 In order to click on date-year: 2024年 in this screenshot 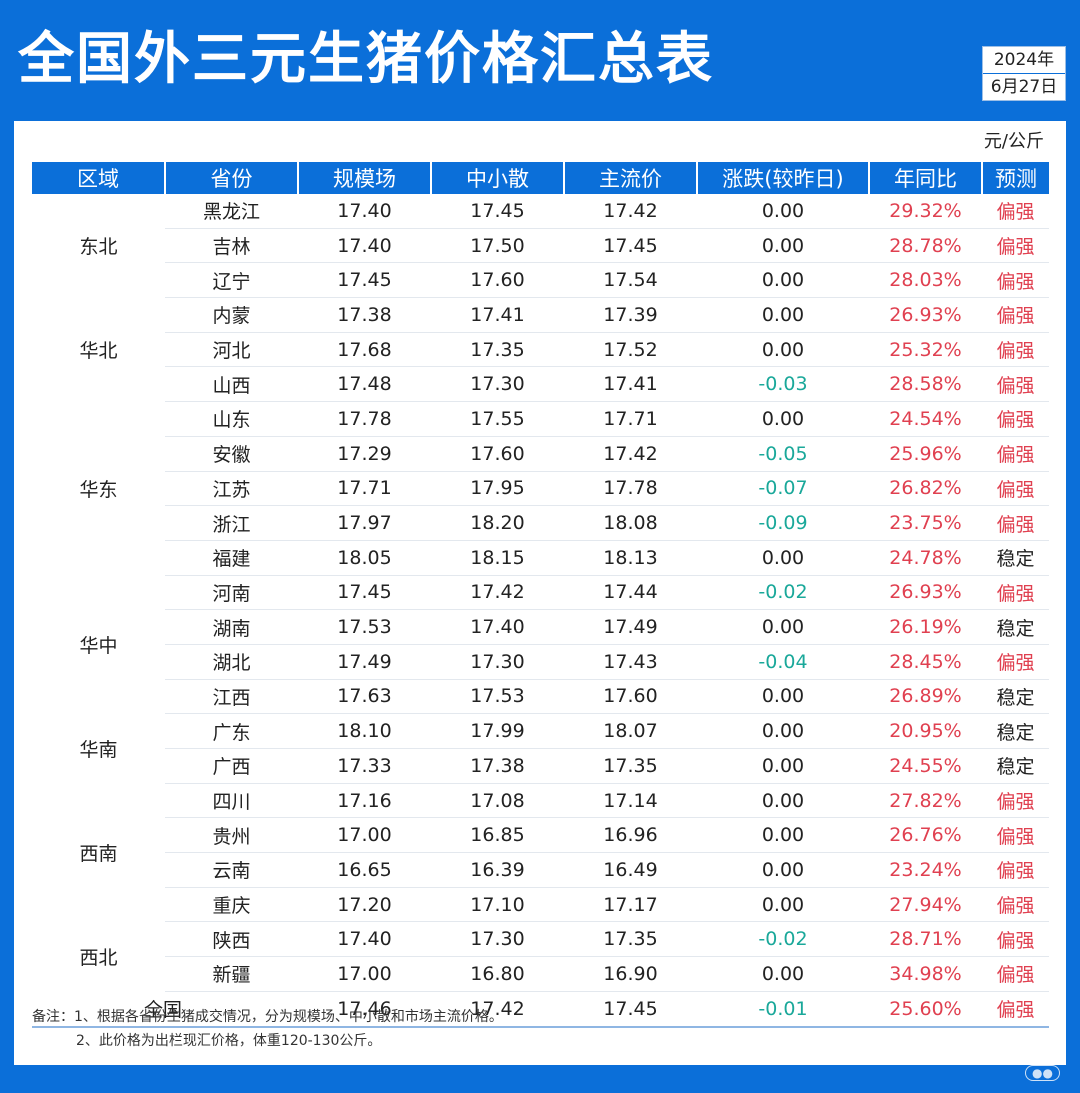, I will do `click(1024, 60)`.